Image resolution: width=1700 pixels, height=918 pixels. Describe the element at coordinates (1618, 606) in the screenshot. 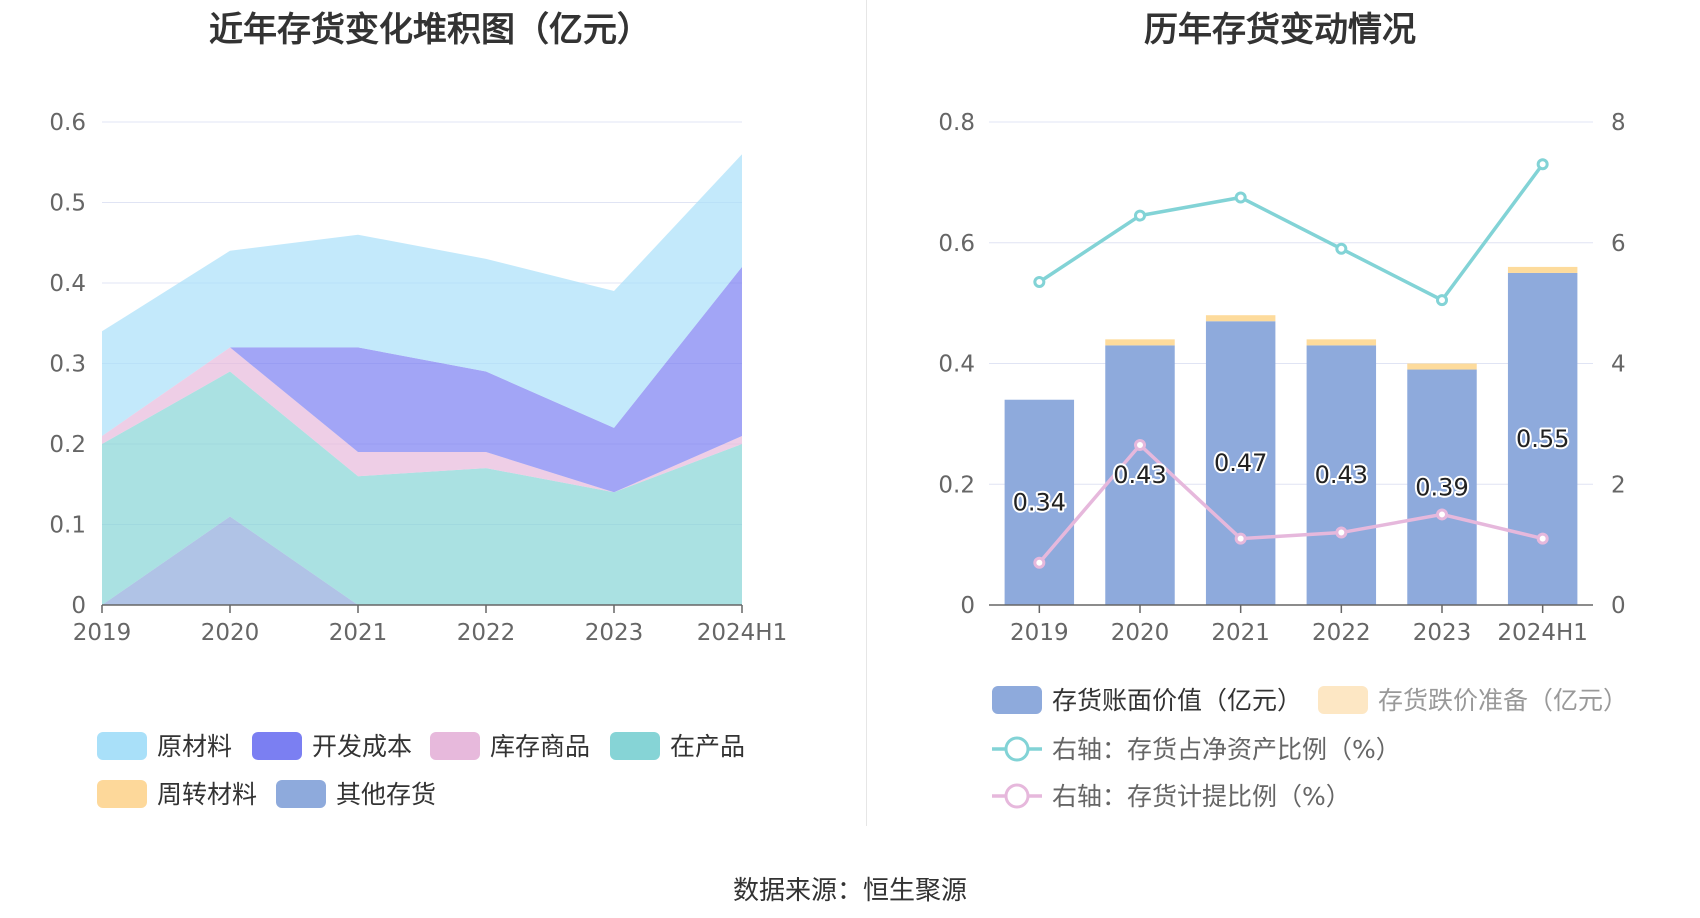

I see `y2-tick-label: 0` at that location.